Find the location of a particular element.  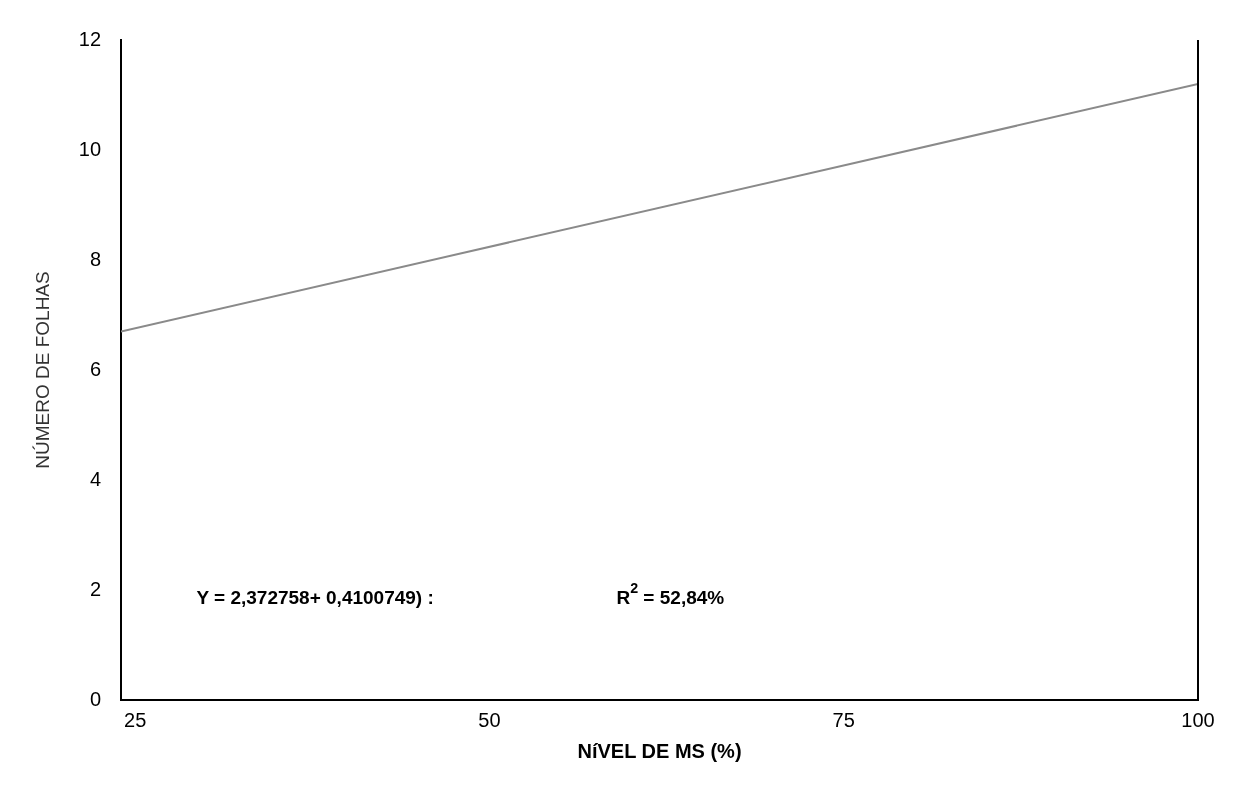

x-tick-label: 50 is located at coordinates (489, 719).